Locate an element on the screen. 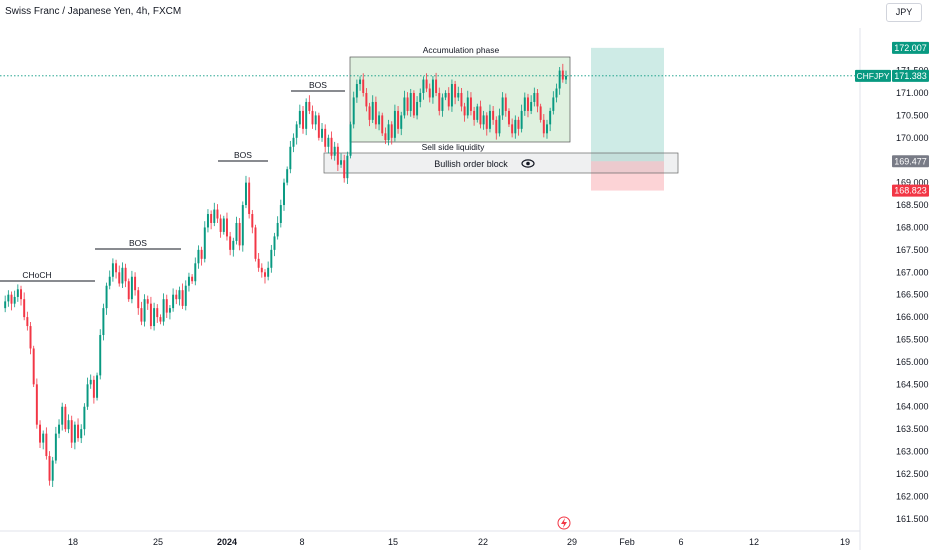 This screenshot has width=932, height=550. x-tick-label: 8 is located at coordinates (301, 542).